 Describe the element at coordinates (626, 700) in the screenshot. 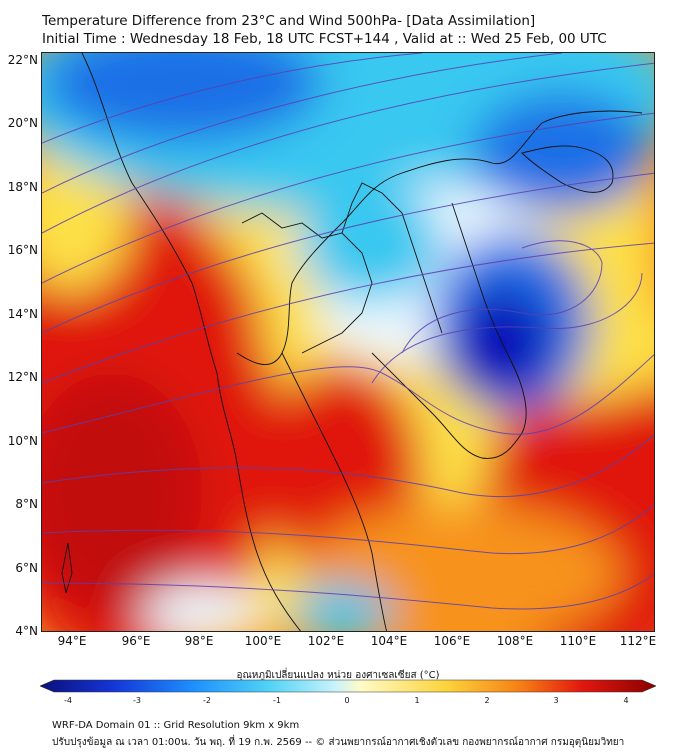

I see `colorbar-tick-4: 4` at that location.